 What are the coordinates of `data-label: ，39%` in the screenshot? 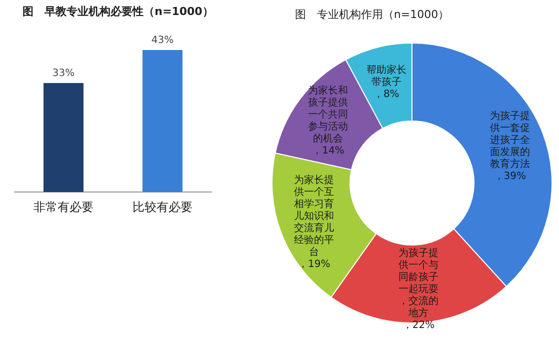 It's located at (510, 176).